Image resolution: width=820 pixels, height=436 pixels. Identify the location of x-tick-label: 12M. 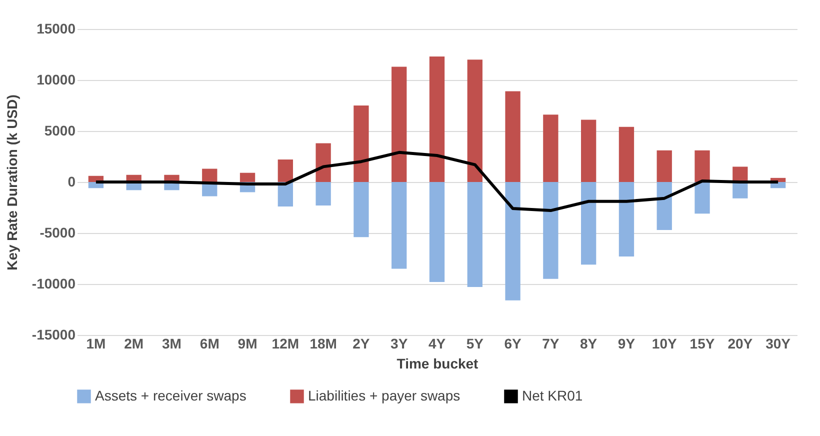
(286, 344).